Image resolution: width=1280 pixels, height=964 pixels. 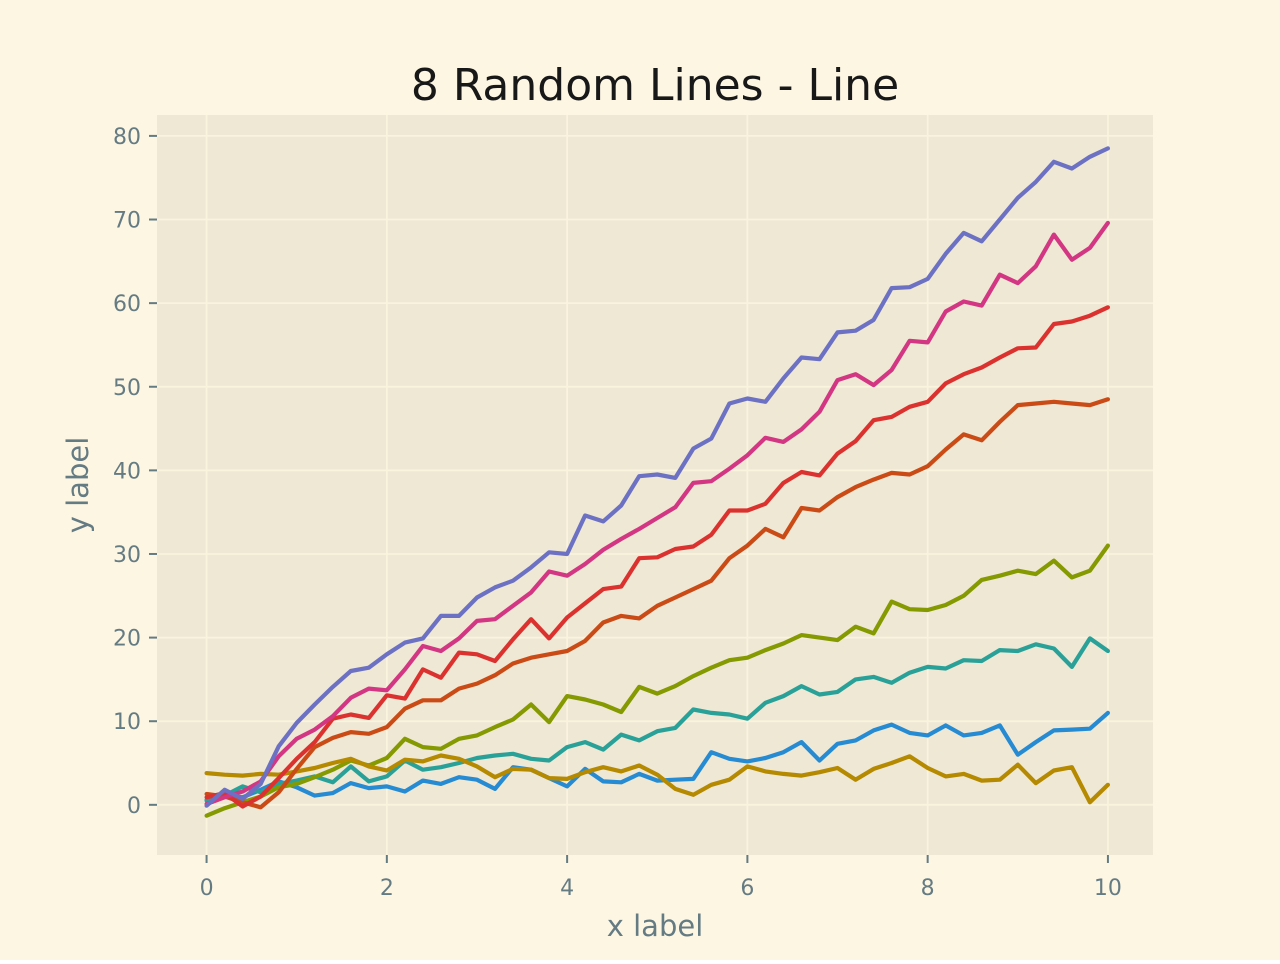 I want to click on x-axis-label: x label, so click(x=655, y=926).